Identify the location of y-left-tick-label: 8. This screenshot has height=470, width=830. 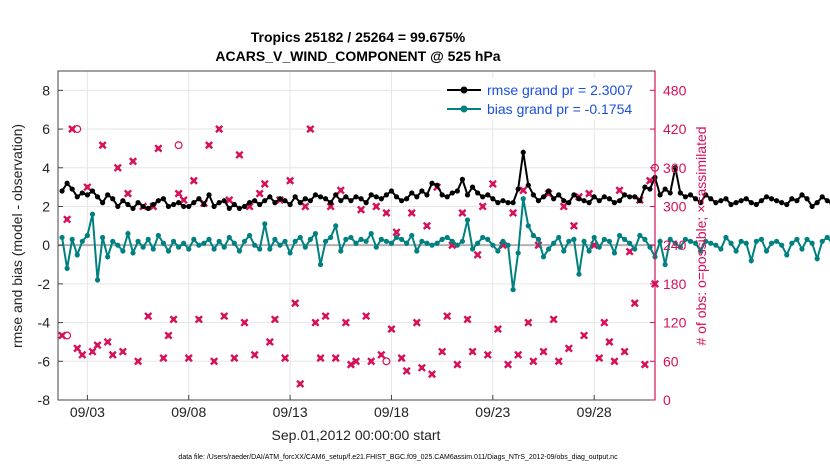
(46, 90).